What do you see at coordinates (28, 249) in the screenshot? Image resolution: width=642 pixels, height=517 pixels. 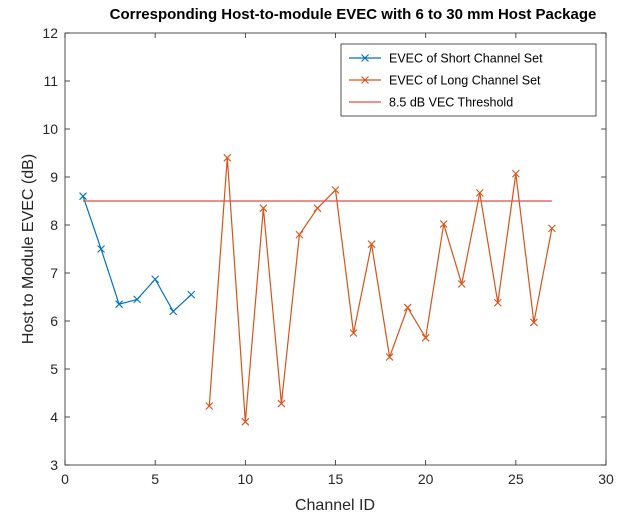 I see `y-axis-label: Host to Module EVEC (dB)` at bounding box center [28, 249].